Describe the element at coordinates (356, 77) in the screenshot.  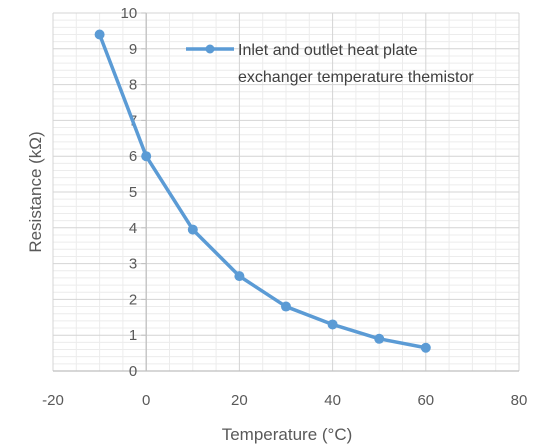
I see `legend-label-line2: exchanger temperature themistor` at that location.